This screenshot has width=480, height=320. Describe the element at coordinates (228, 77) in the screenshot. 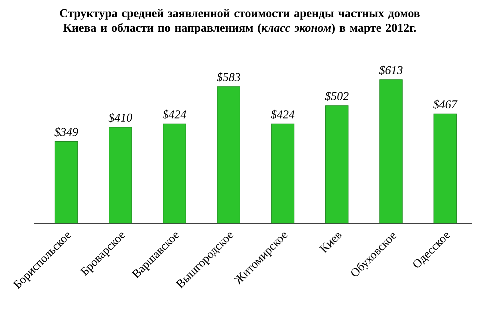

I see `data-label: $583` at that location.